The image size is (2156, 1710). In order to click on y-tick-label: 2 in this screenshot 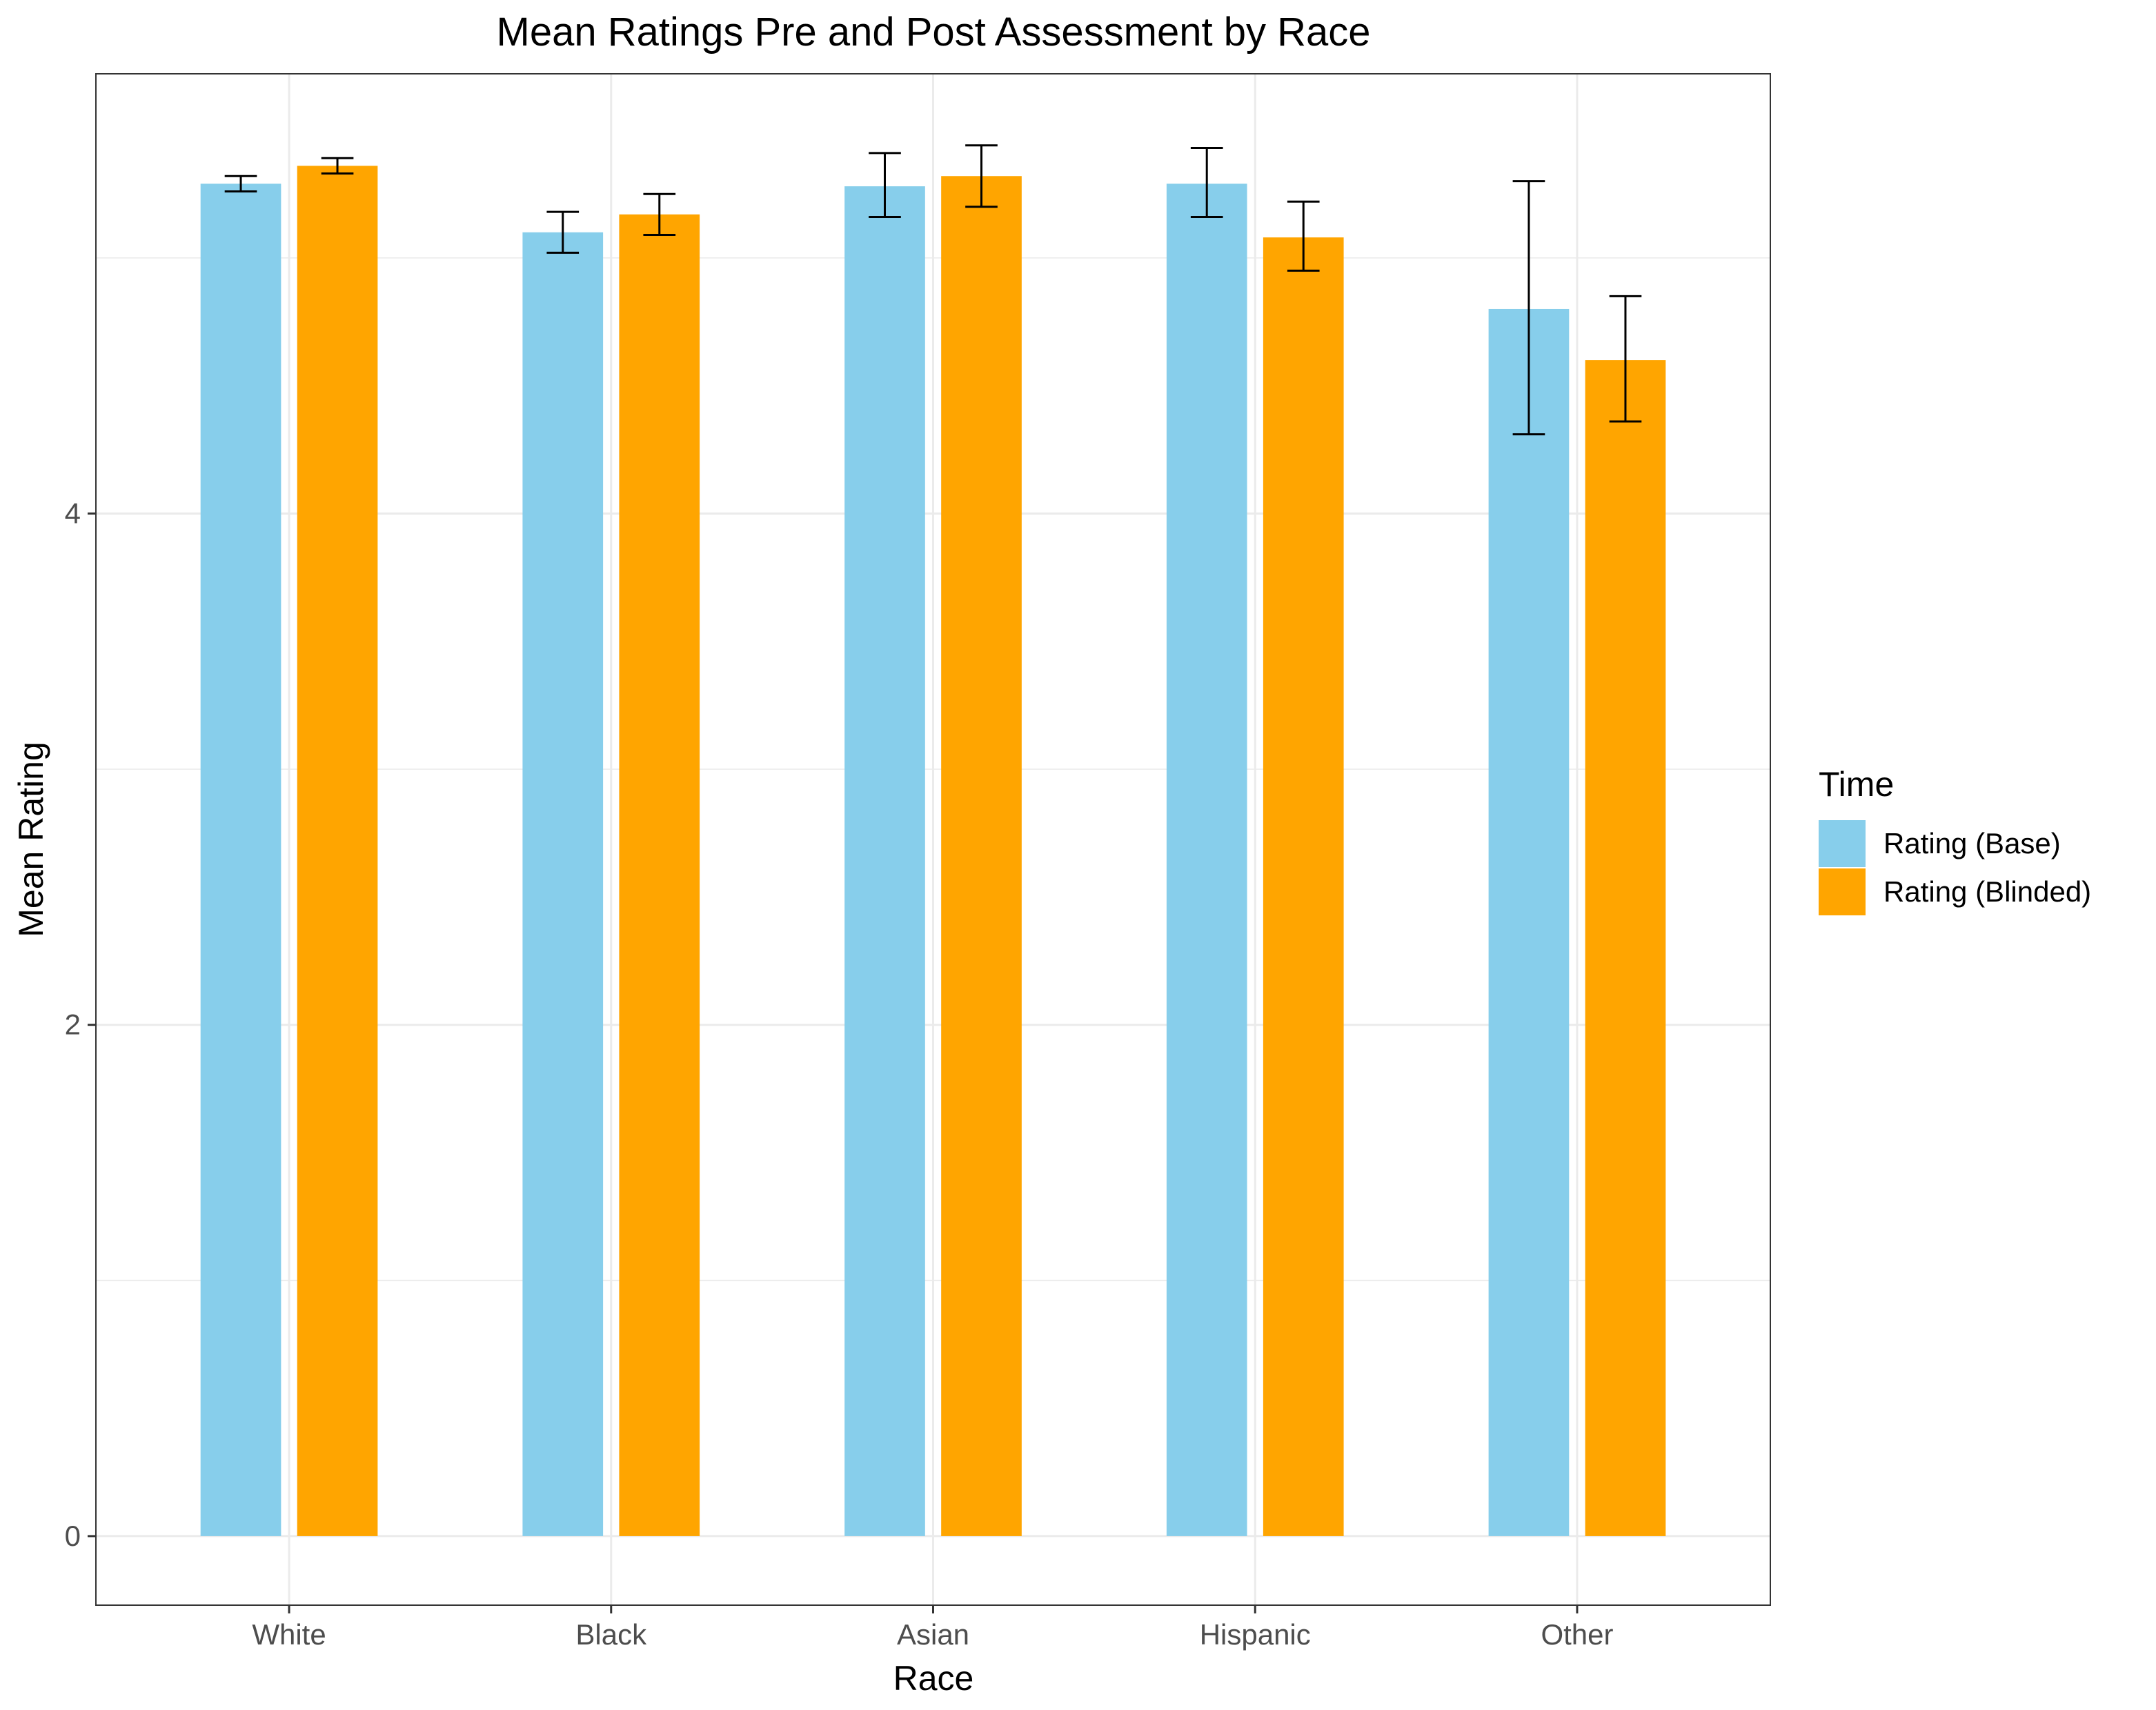, I will do `click(73, 1024)`.